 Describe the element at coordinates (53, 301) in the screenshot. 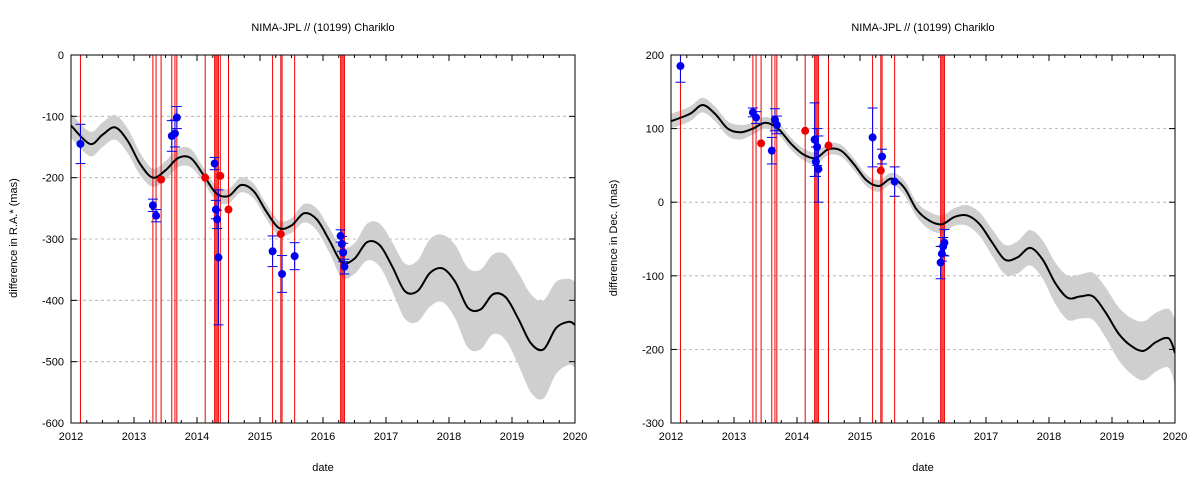

I see `y-tick-label: -400` at that location.